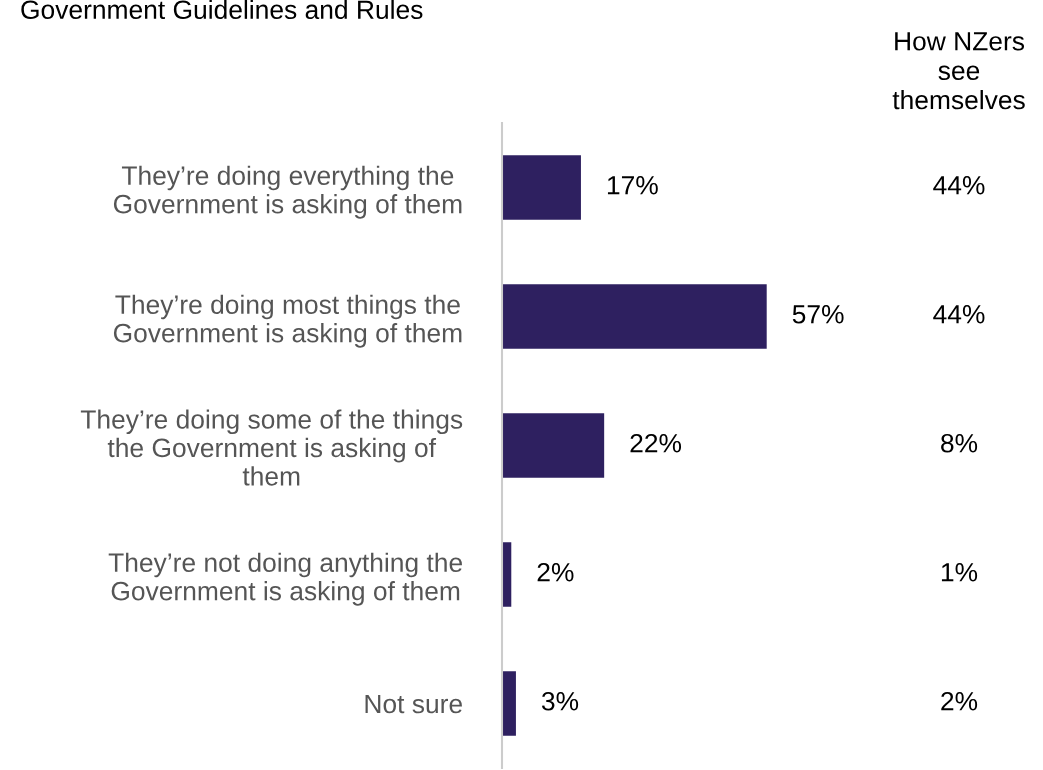 This screenshot has height=770, width=1043. What do you see at coordinates (555, 572) in the screenshot?
I see `data-label: 2%` at bounding box center [555, 572].